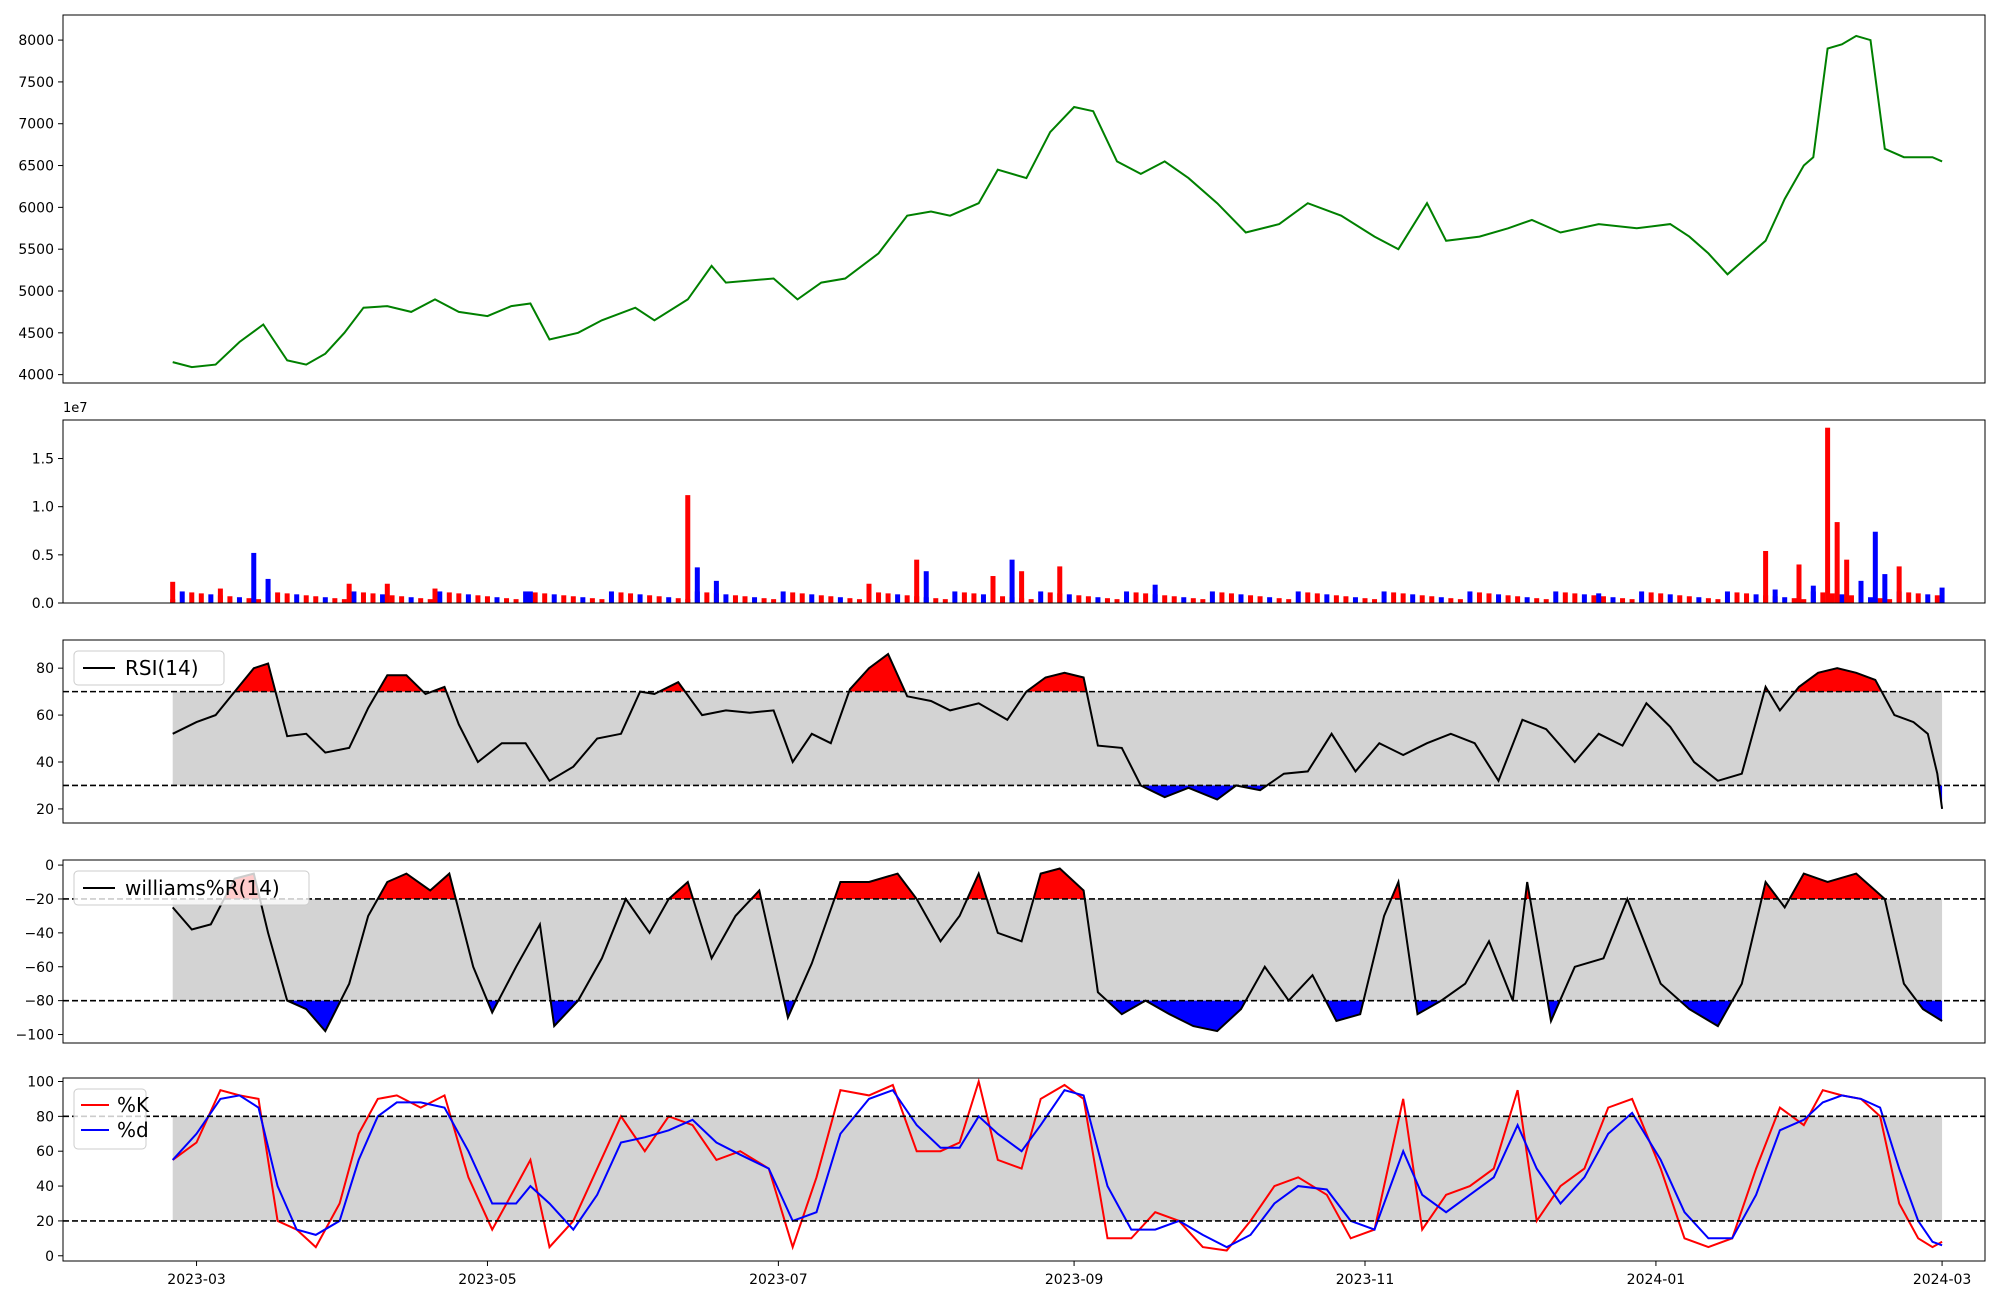 The width and height of the screenshot is (2000, 1300). I want to click on y-tick-label: 5000, so click(36, 292).